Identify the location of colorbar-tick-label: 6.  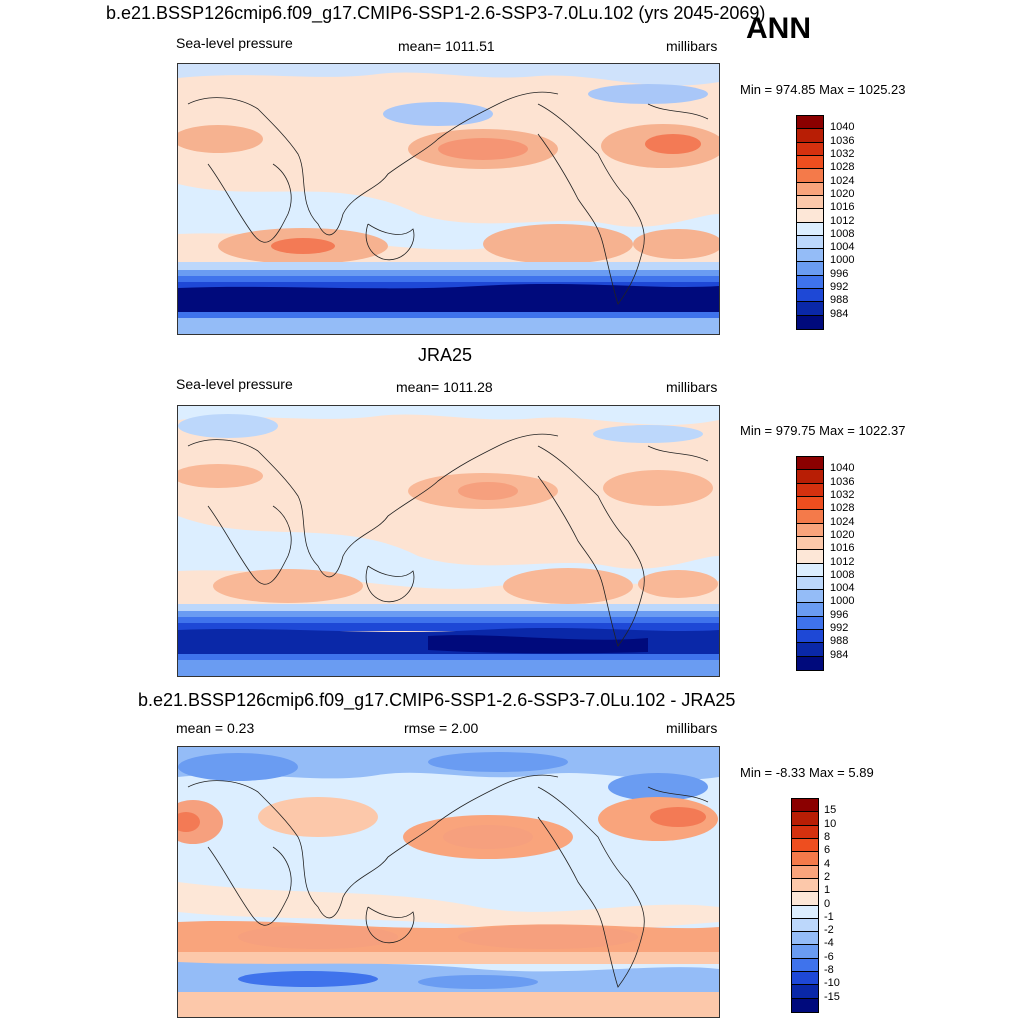
(827, 850).